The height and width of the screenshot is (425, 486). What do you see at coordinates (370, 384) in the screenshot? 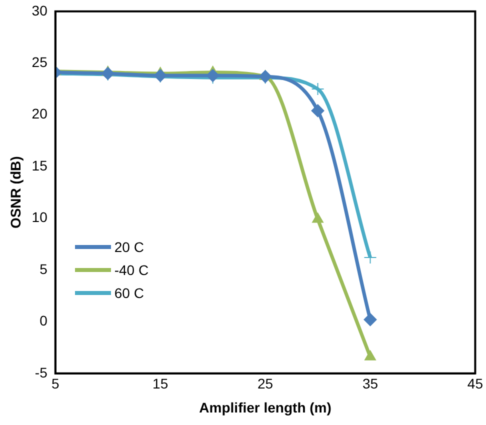
I see `x-tick-label: 35` at bounding box center [370, 384].